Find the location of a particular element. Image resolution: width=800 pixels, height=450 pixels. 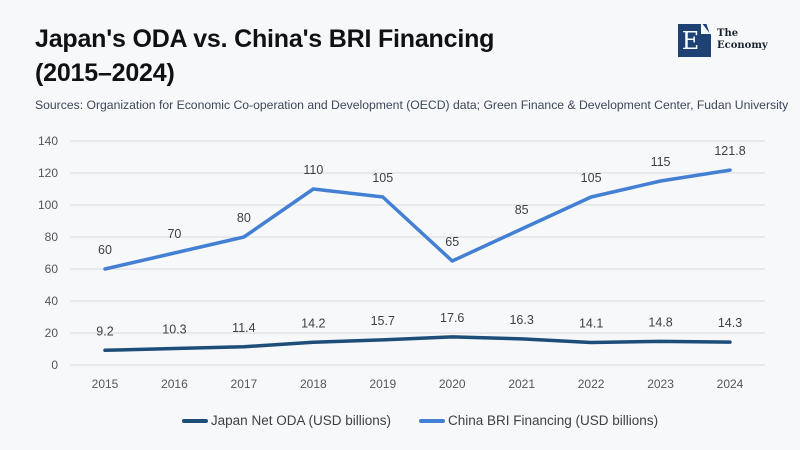

x-axis-label: 2016 is located at coordinates (174, 384).